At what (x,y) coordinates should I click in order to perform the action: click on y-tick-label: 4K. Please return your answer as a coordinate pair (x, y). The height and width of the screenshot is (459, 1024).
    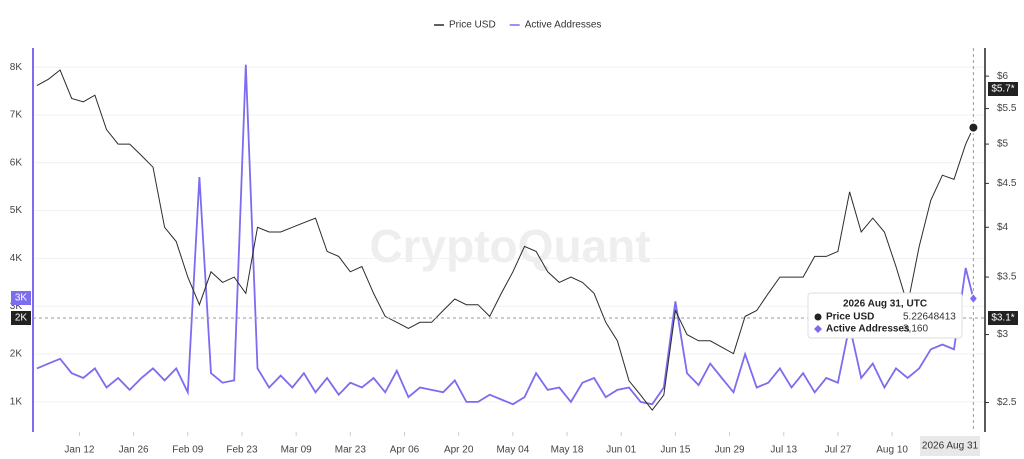
    Looking at the image, I should click on (16, 258).